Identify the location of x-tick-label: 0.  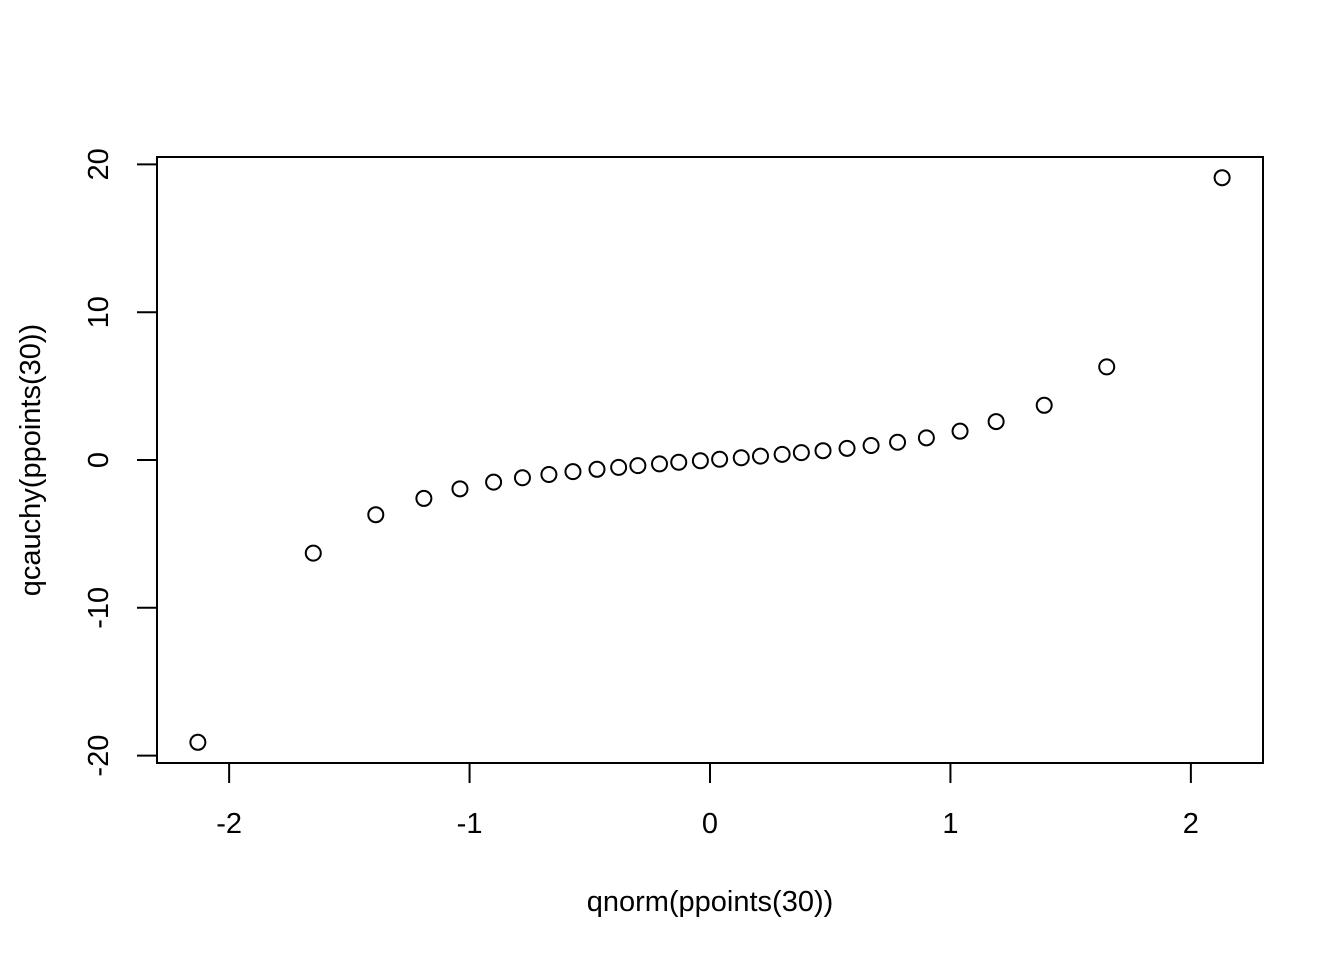
(710, 824).